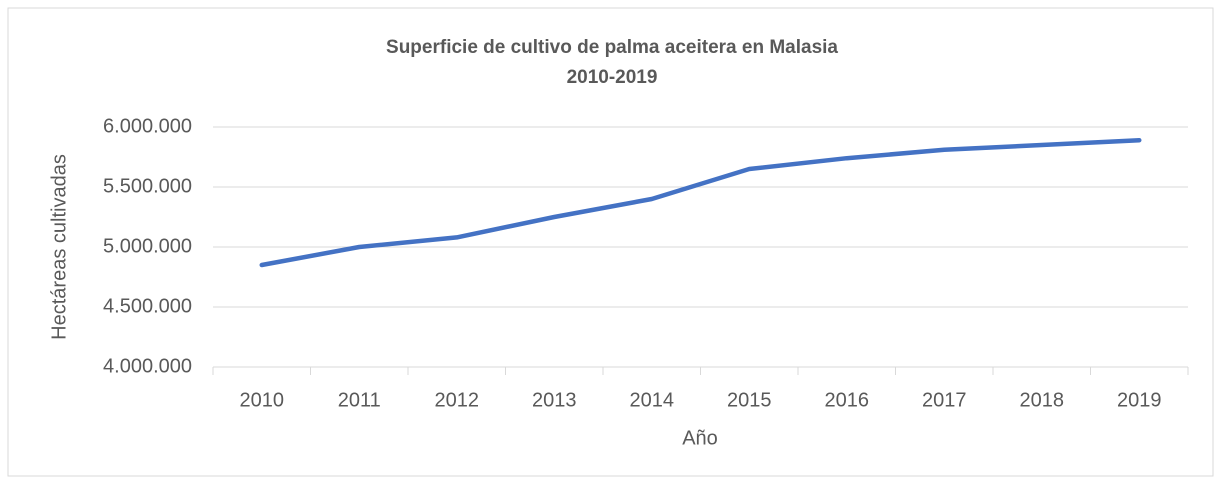 The width and height of the screenshot is (1221, 483). I want to click on y-axis-label: Hectáreas cultivadas, so click(59, 247).